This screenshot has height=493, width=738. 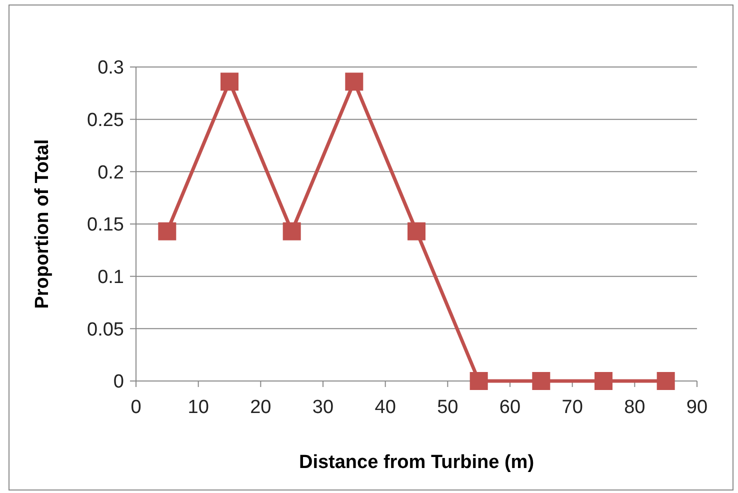 I want to click on y-tick-label: 0.05, so click(x=105, y=329).